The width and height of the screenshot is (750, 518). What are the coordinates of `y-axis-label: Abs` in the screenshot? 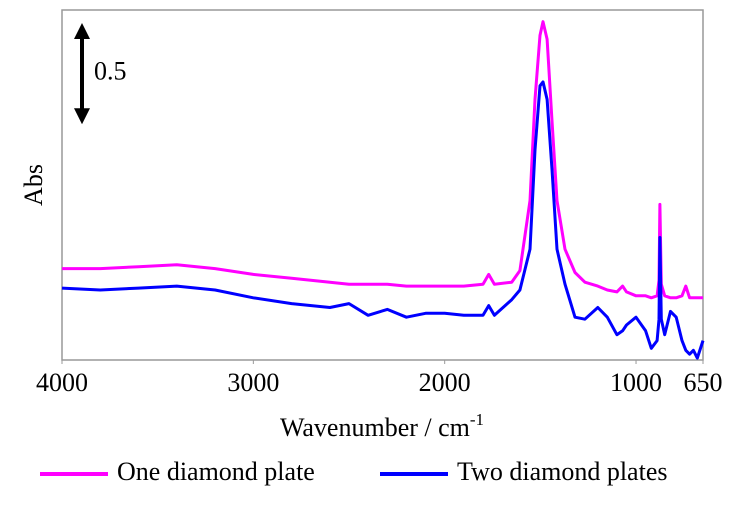 It's located at (33, 185).